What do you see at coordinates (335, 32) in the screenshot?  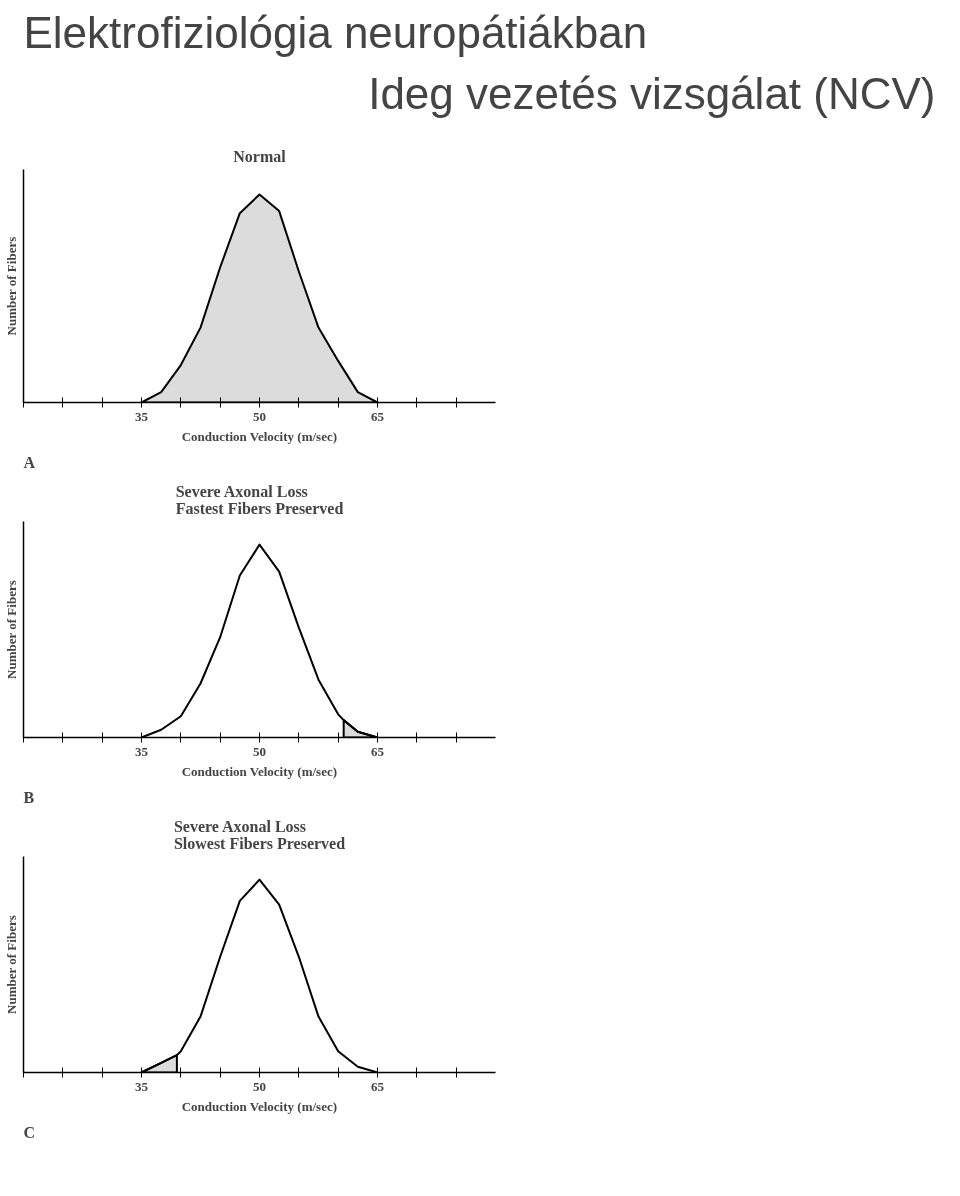 I see `text: Elektrofiziológia neuropátiákban` at bounding box center [335, 32].